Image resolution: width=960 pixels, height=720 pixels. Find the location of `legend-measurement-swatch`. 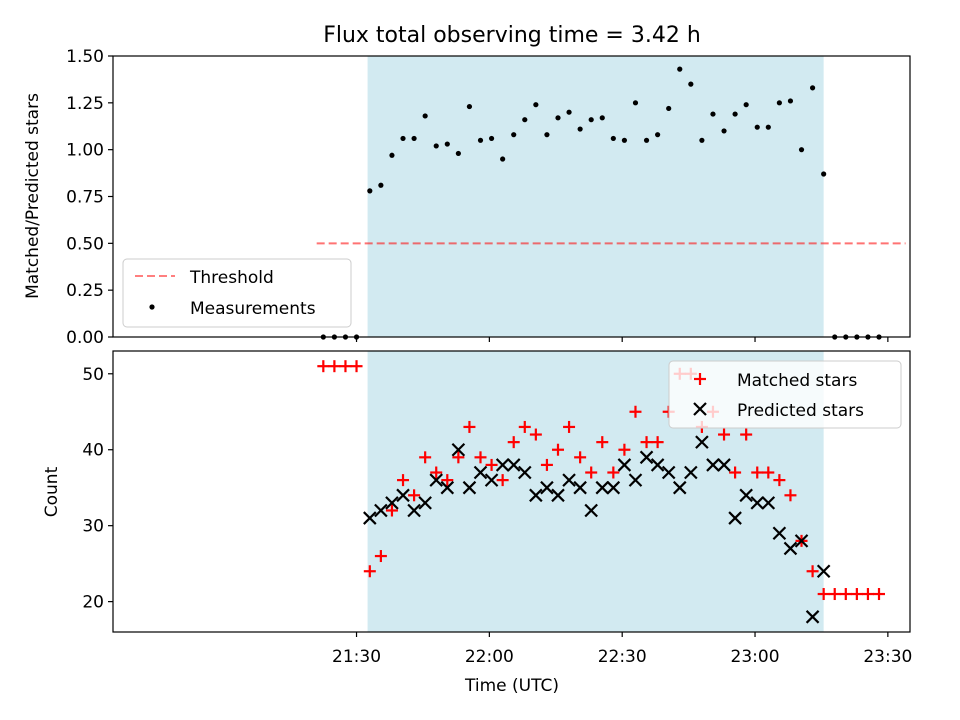

legend-measurement-swatch is located at coordinates (152, 307).